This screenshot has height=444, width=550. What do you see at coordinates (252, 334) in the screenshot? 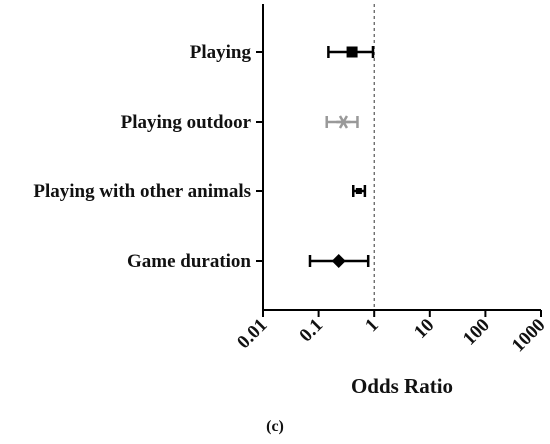
I see `x-tick-label: 0.01` at bounding box center [252, 334].